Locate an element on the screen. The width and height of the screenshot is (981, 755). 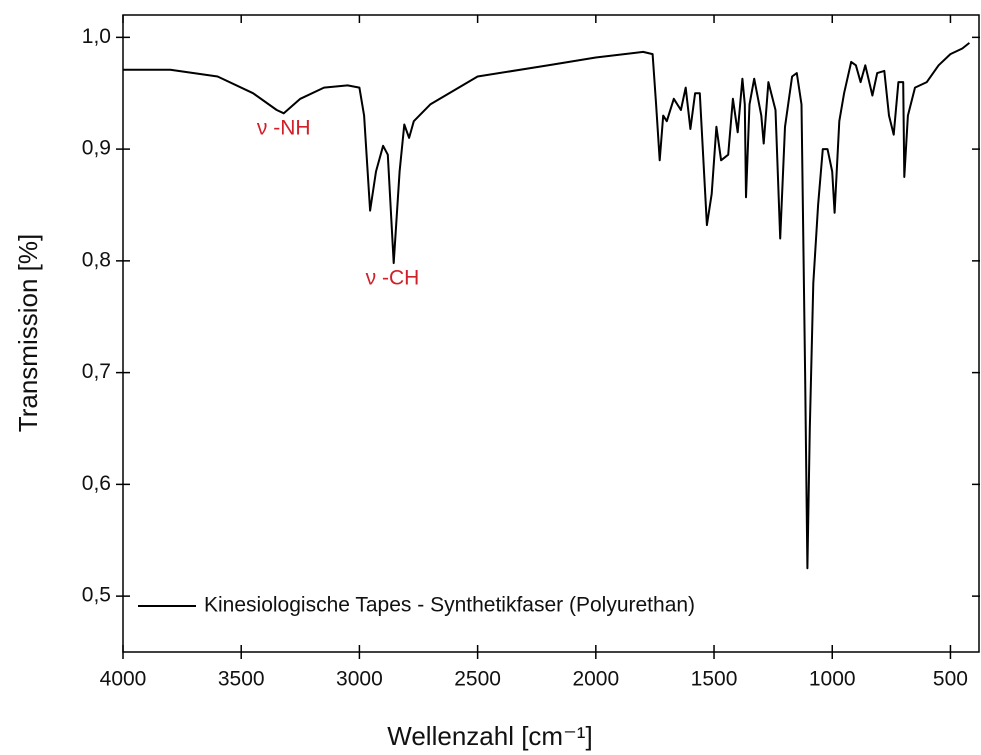
y-tick-label: 0,8 is located at coordinates (96, 259).